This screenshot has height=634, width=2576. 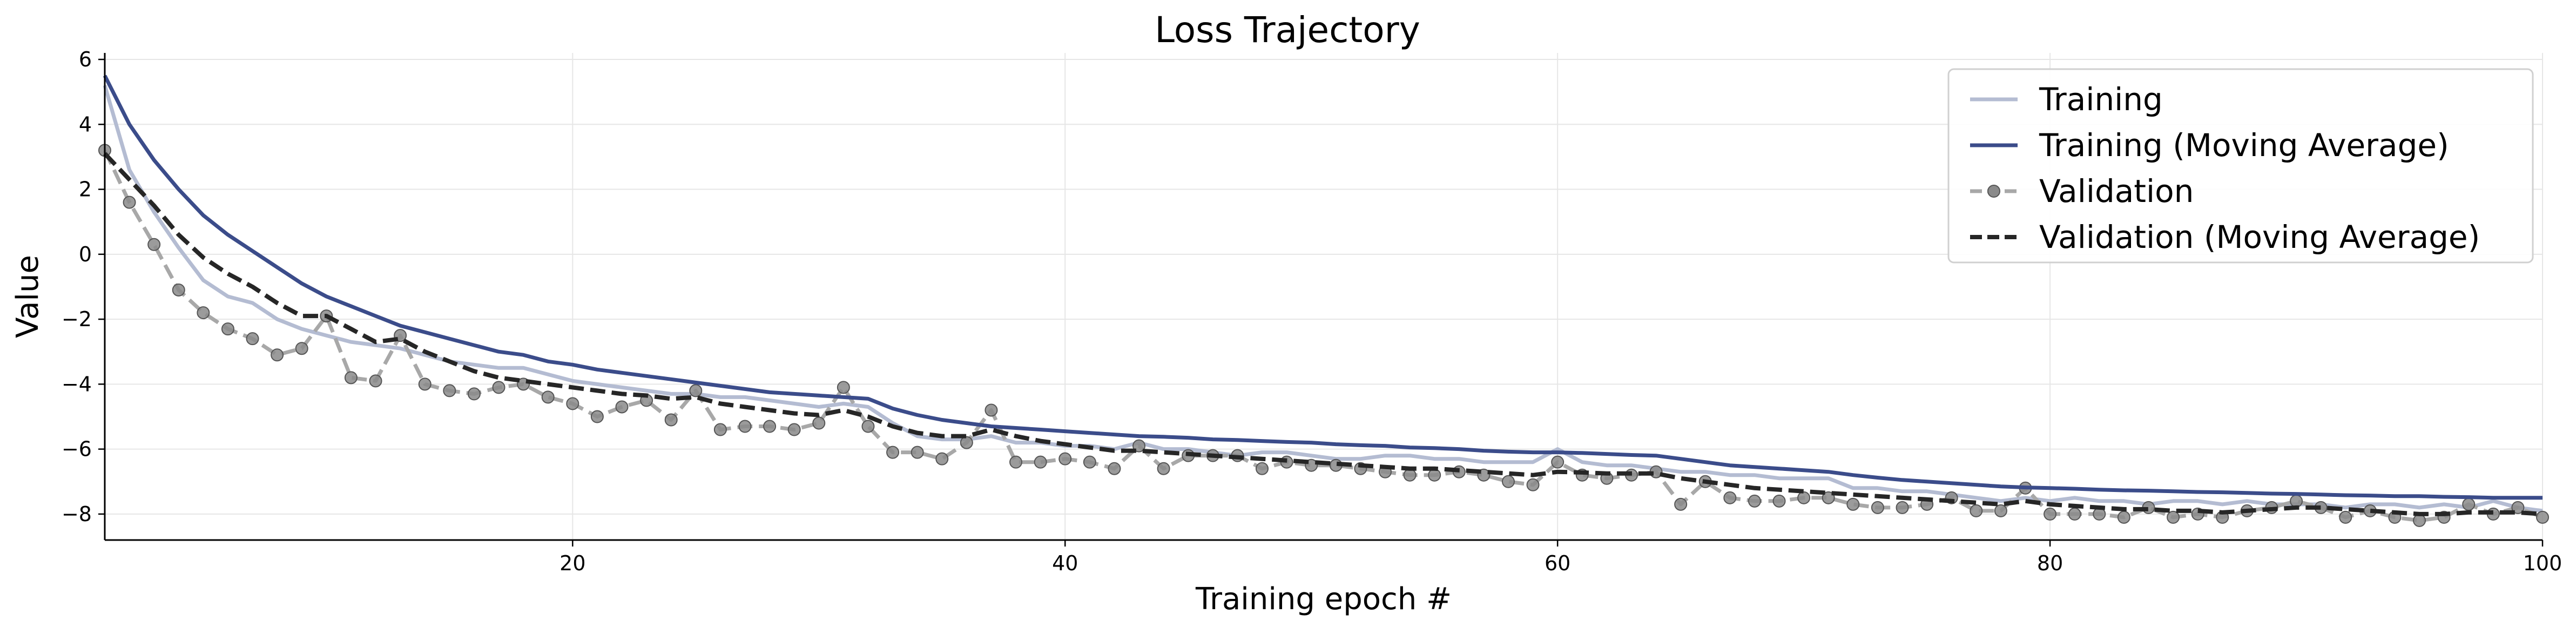 I want to click on chart-title: Loss Trajectory, so click(x=1287, y=30).